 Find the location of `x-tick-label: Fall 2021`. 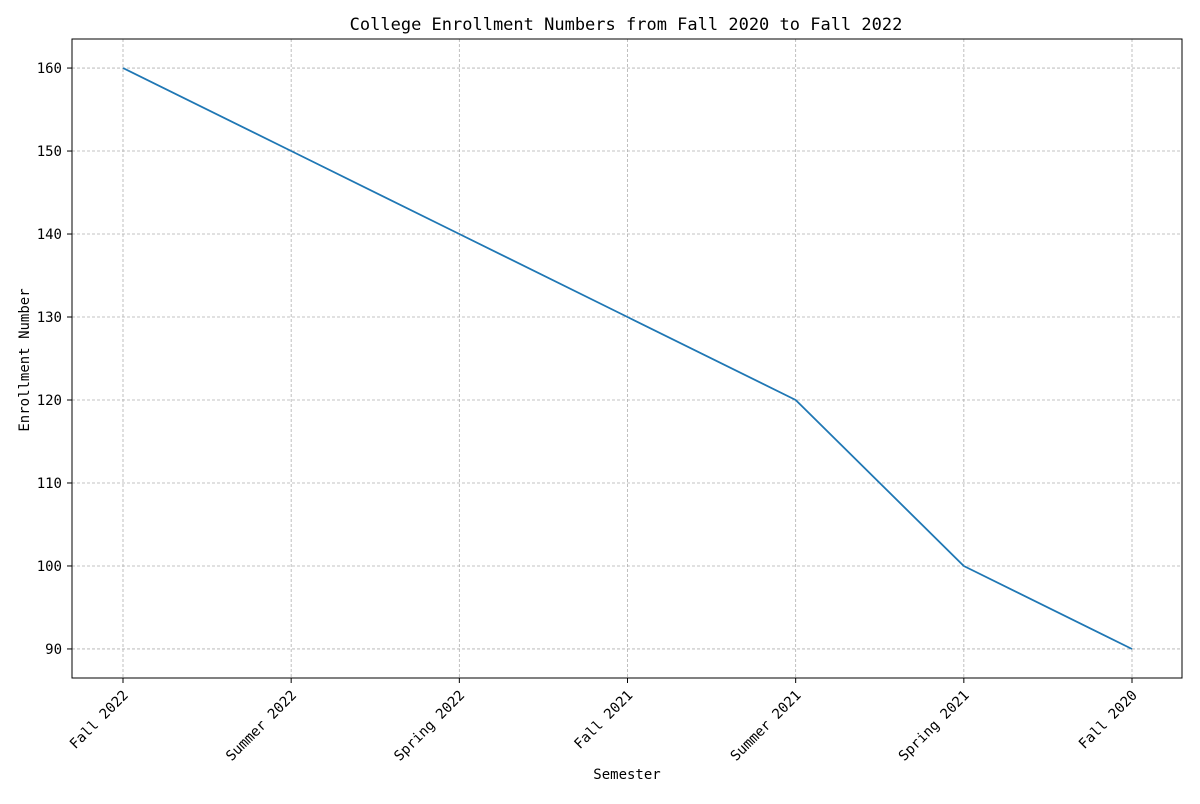

x-tick-label: Fall 2021 is located at coordinates (603, 720).